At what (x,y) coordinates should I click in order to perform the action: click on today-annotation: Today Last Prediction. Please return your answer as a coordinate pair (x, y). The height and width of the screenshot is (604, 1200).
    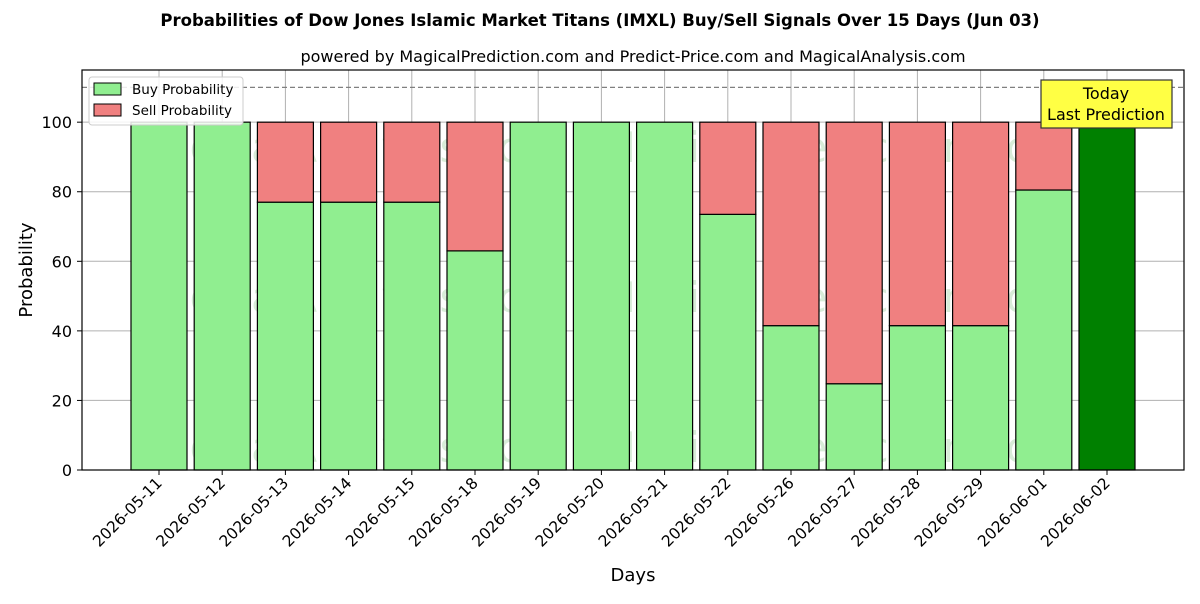
    Looking at the image, I should click on (1106, 104).